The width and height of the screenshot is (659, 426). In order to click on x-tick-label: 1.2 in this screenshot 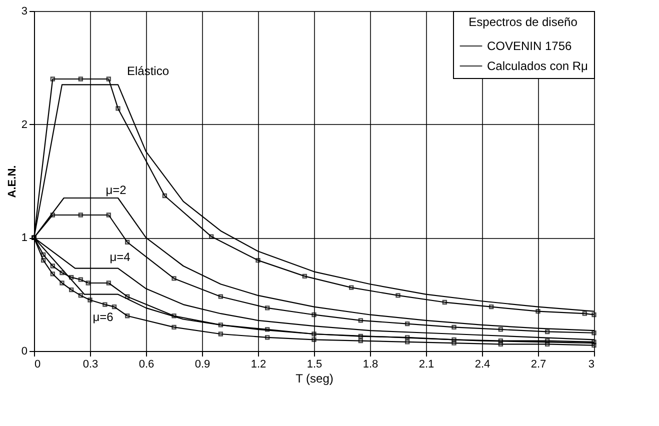, I will do `click(258, 364)`.